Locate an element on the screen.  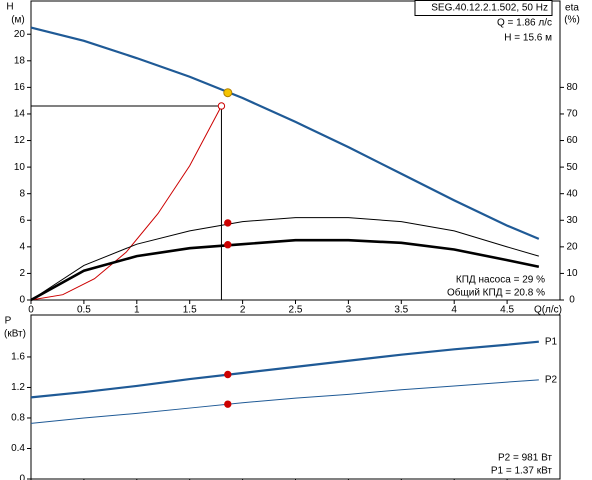
annotation: H = 15.6 м is located at coordinates (528, 38).